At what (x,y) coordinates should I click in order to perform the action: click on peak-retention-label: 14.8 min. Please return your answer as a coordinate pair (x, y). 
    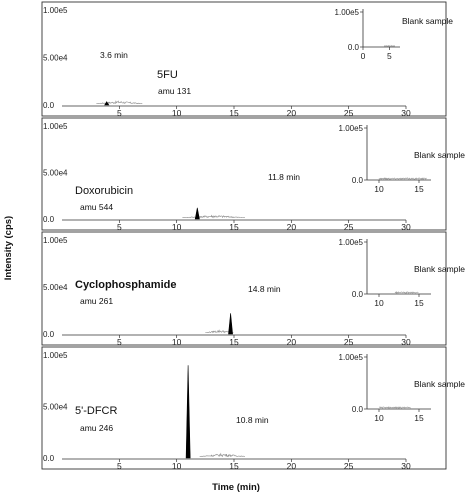
    Looking at the image, I should click on (264, 289).